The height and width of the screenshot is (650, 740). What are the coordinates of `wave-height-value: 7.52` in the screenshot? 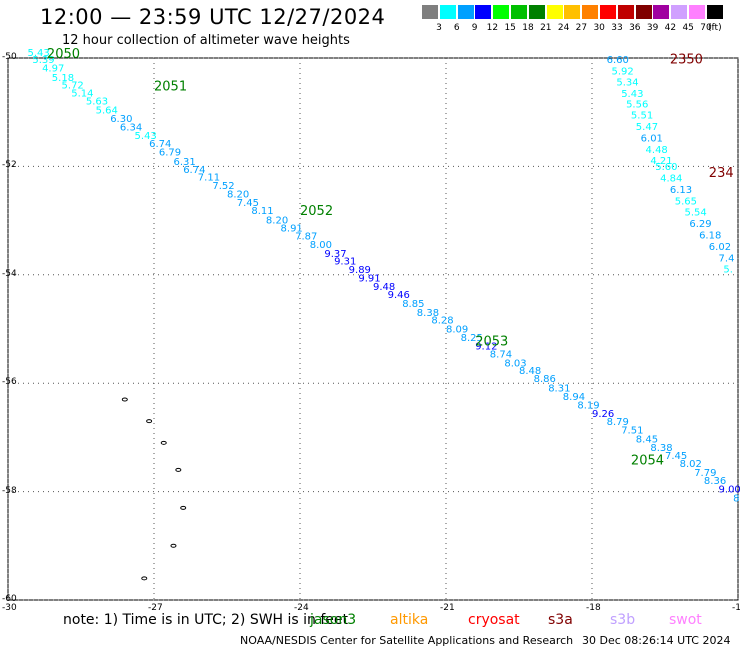 It's located at (223, 186).